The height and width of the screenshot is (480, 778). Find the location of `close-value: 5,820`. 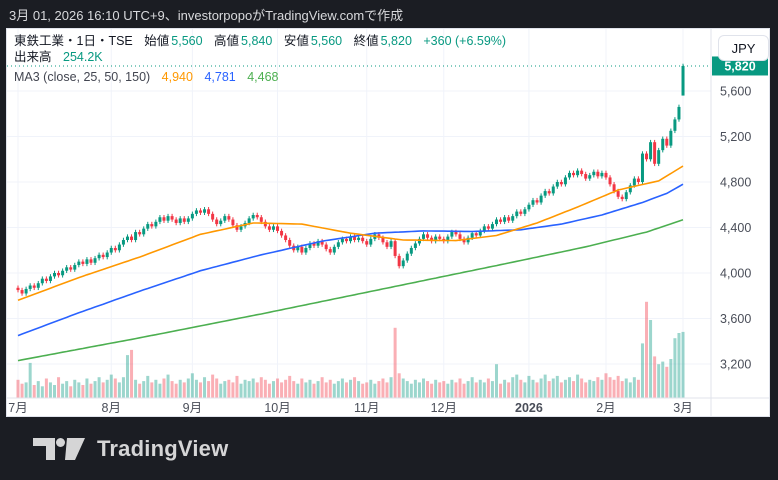

close-value: 5,820 is located at coordinates (396, 41).